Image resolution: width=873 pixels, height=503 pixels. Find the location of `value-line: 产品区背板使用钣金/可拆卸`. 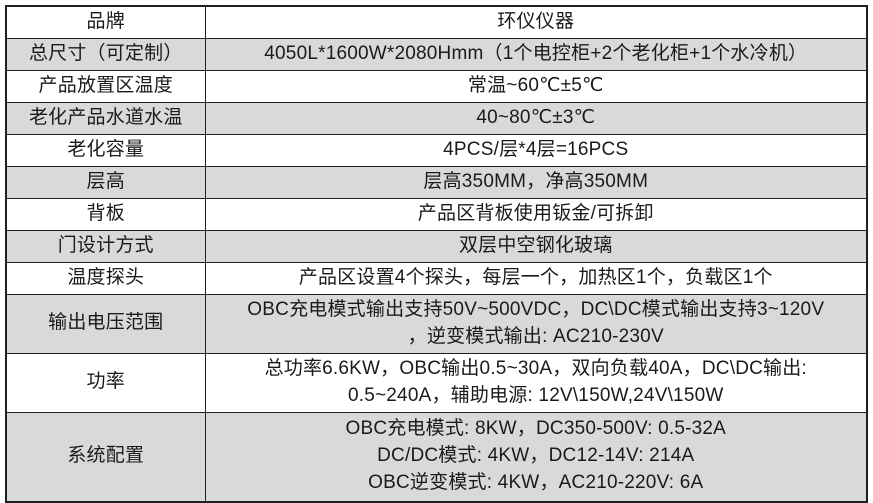

value-line: 产品区背板使用钣金/可拆卸 is located at coordinates (535, 213).